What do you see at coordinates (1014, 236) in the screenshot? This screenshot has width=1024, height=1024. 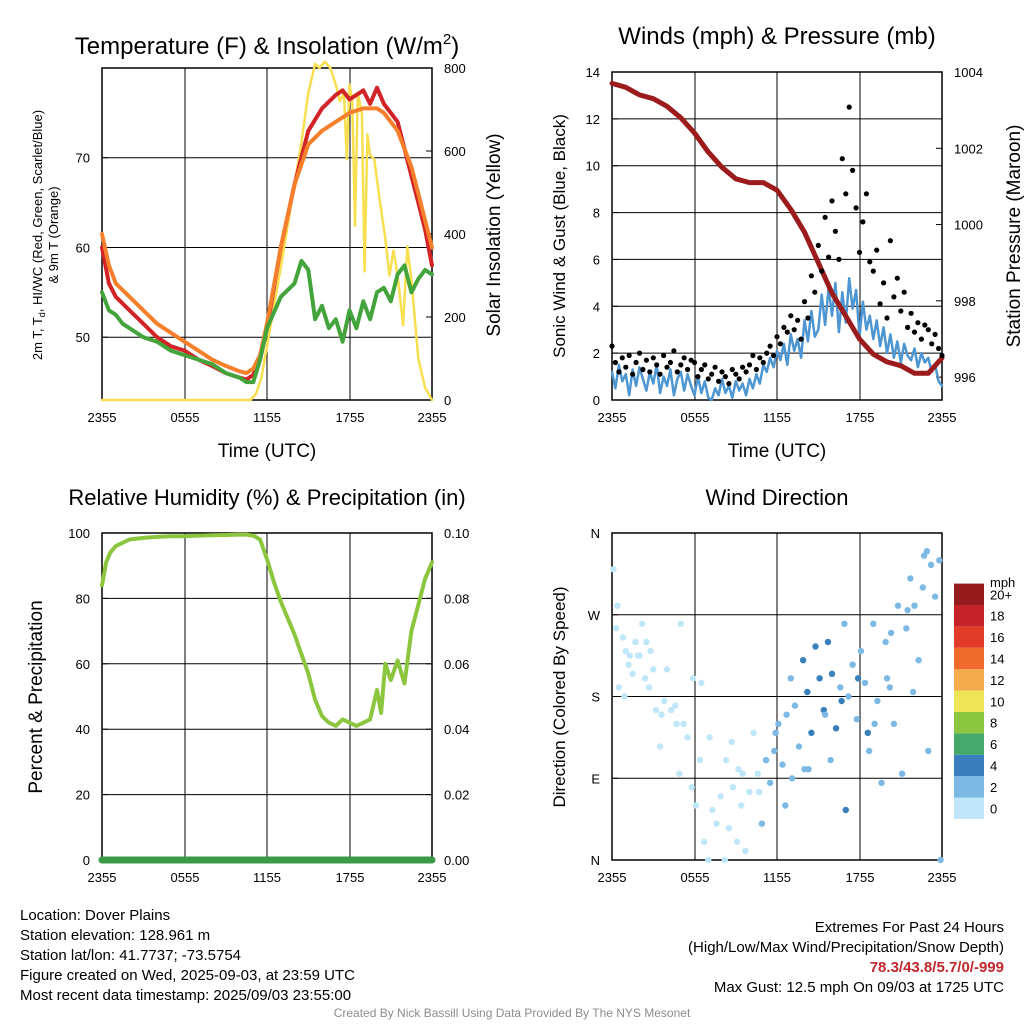 I see `y2-axis-label: Station Pressure (Maroon)` at bounding box center [1014, 236].